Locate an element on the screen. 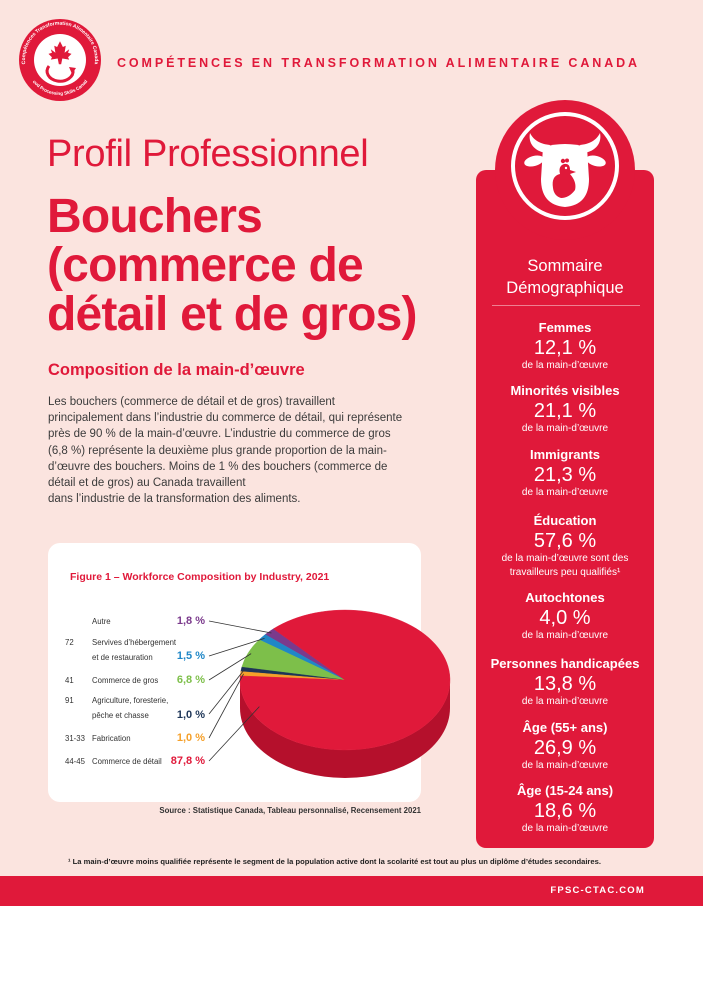 Image resolution: width=703 pixels, height=985 pixels. stat-label: Personnes handicapées is located at coordinates (565, 663).